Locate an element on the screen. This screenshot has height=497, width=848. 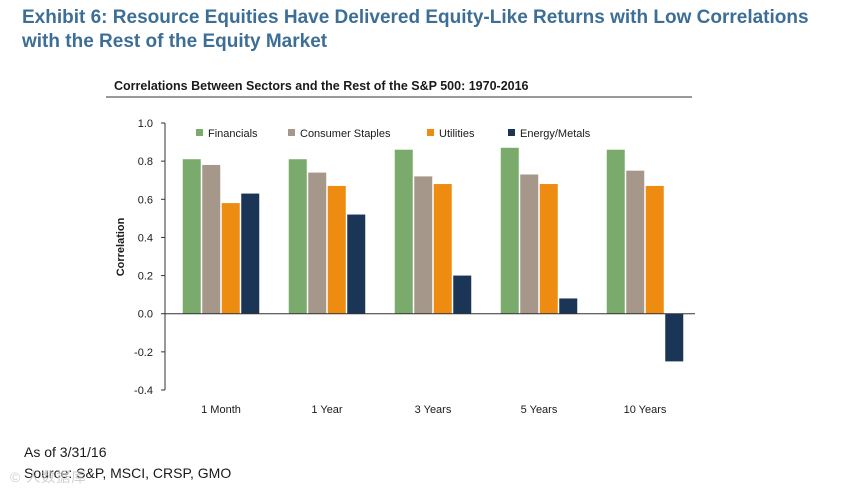
bar-consumer-staples-3-years is located at coordinates (423, 245).